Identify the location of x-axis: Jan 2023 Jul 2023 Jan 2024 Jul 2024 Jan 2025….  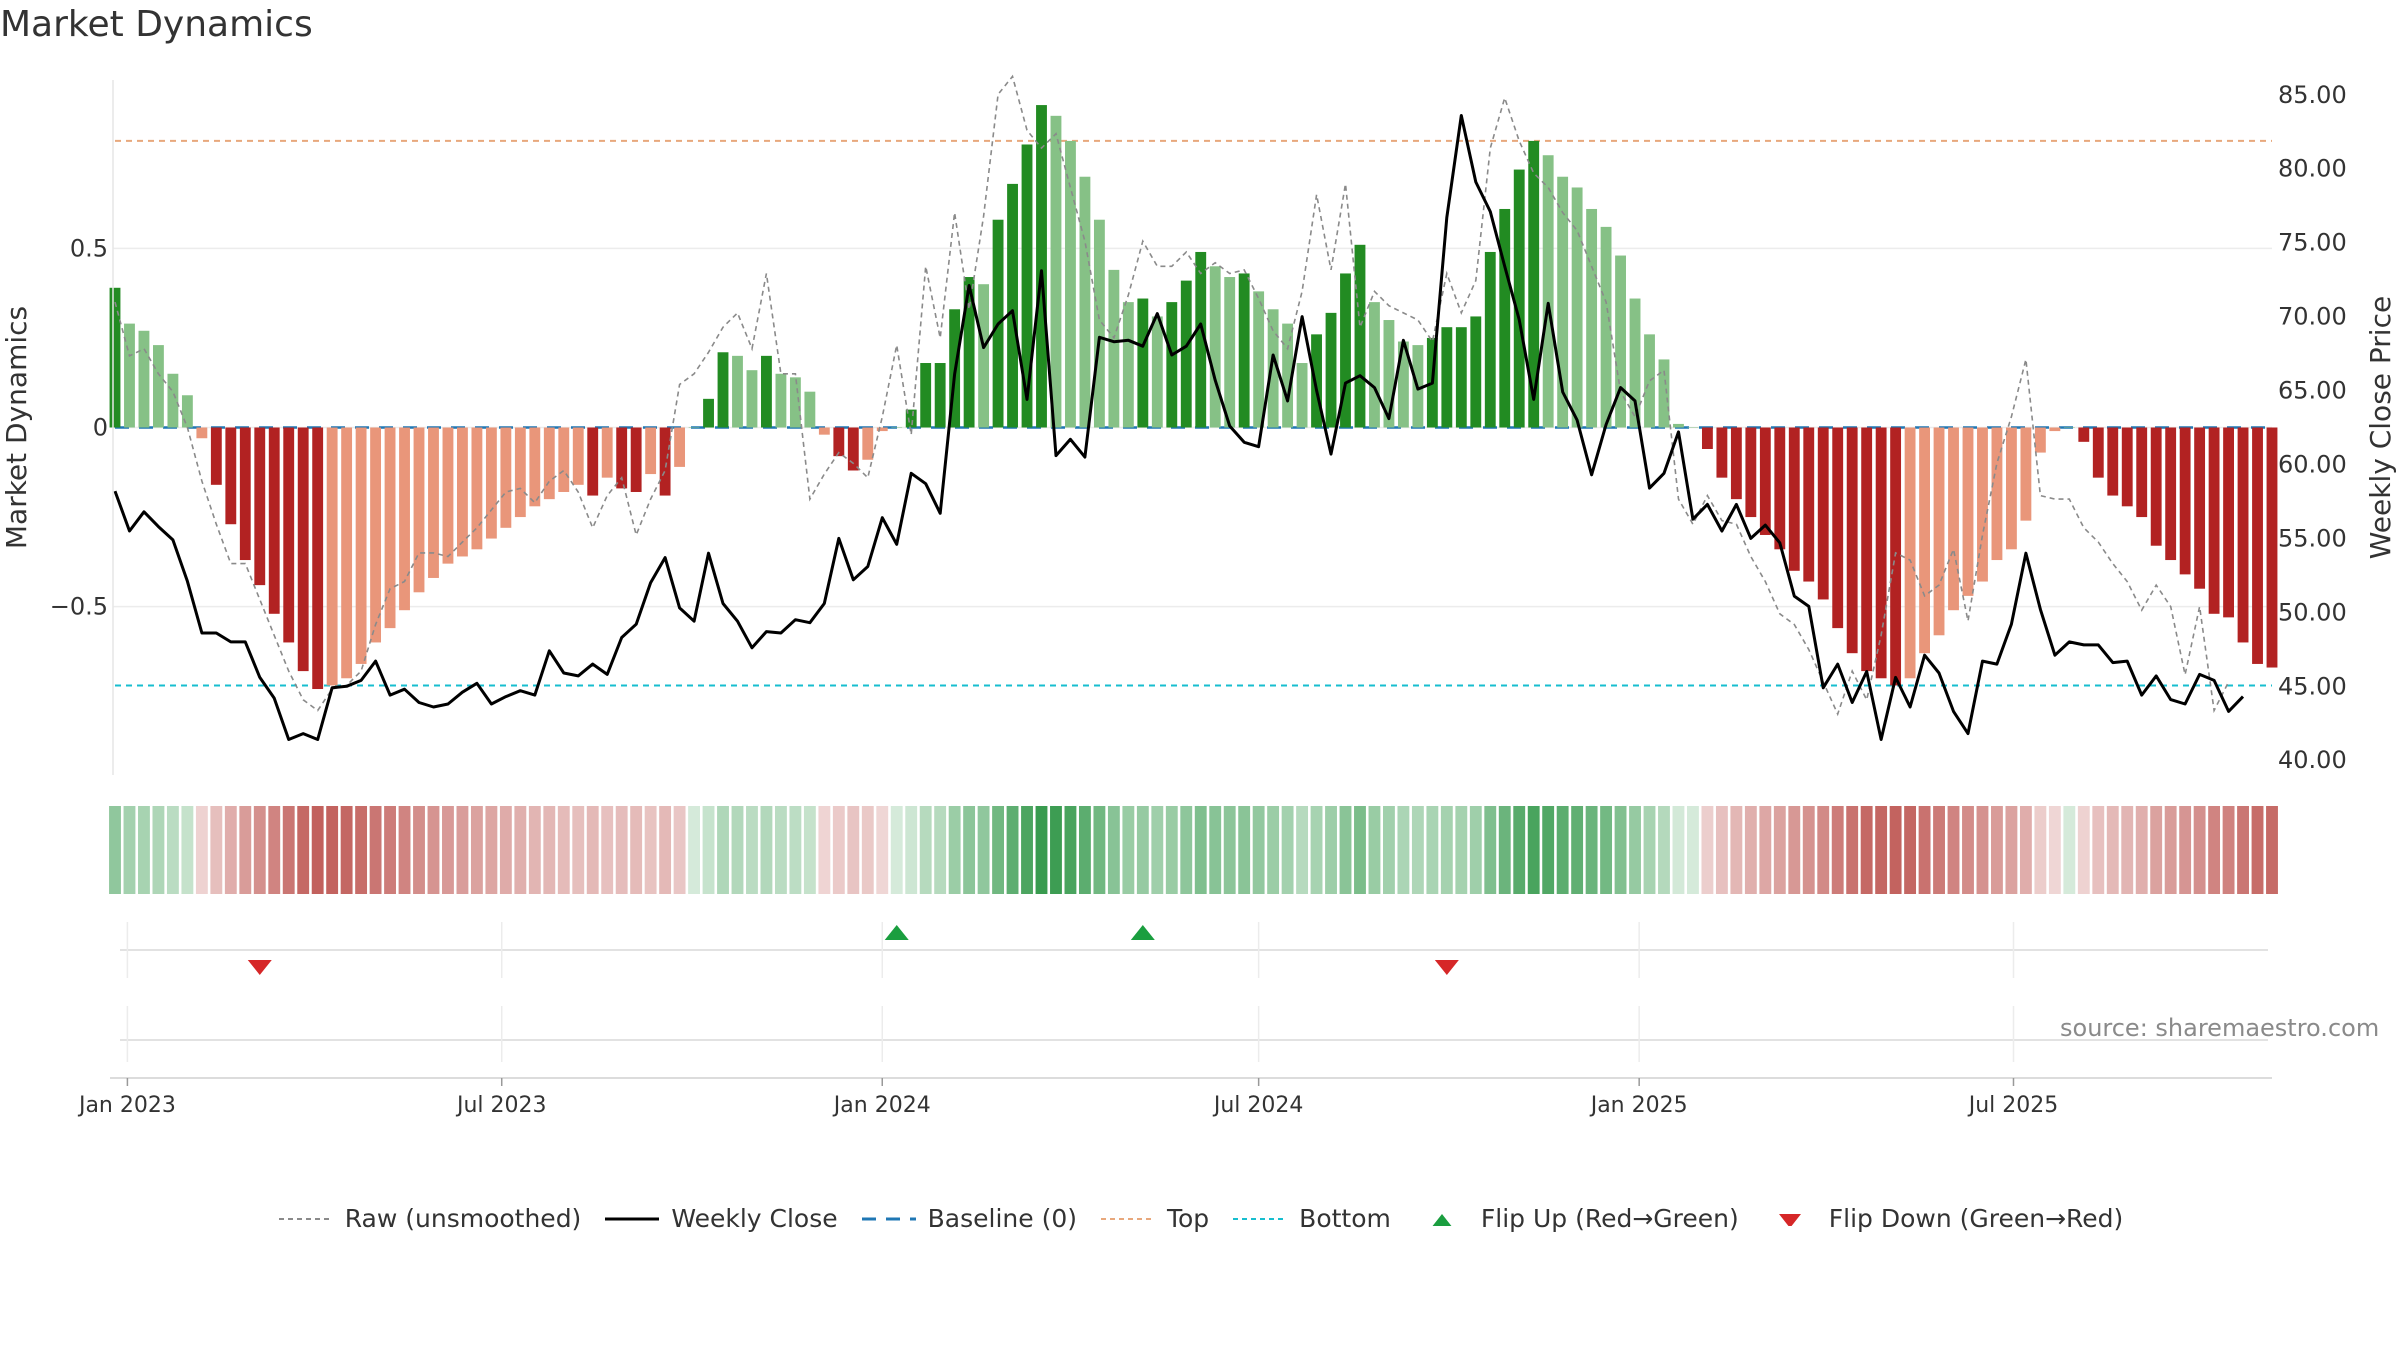
(1174, 1097).